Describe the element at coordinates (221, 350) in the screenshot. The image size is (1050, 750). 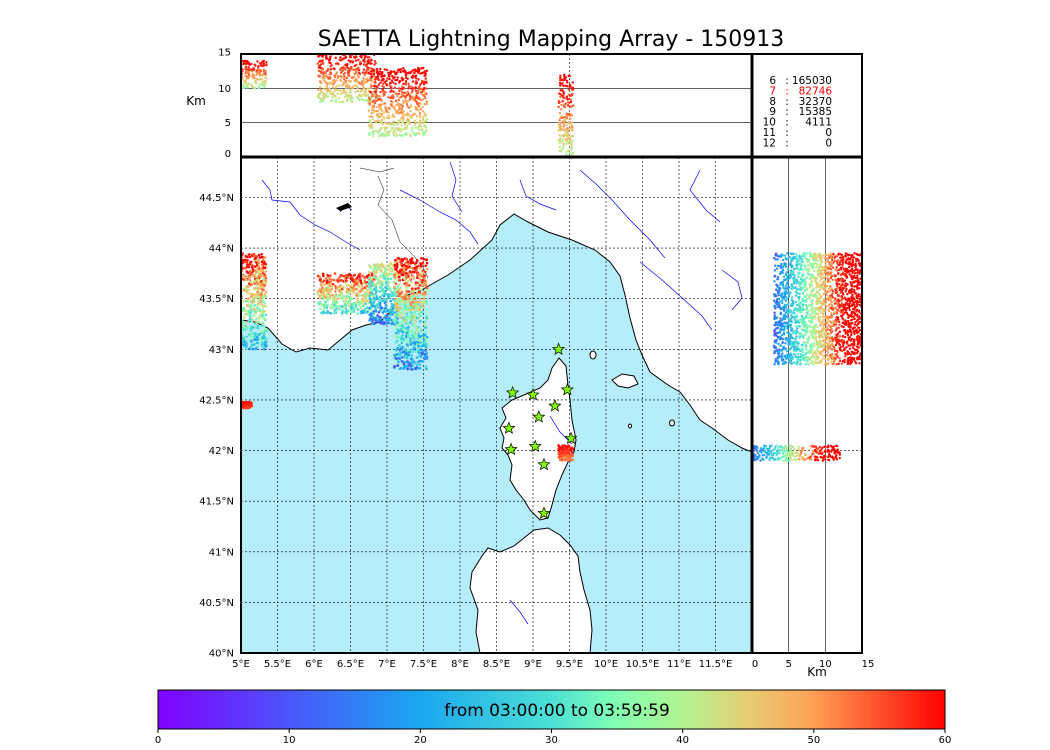
I see `map-y-tick-label: 43°N` at that location.